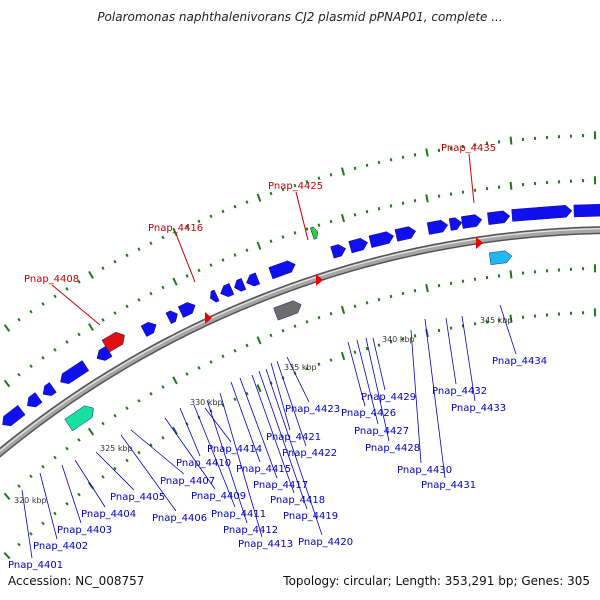  What do you see at coordinates (179, 518) in the screenshot?
I see `gene-label-blue: Pnap_4406` at bounding box center [179, 518].